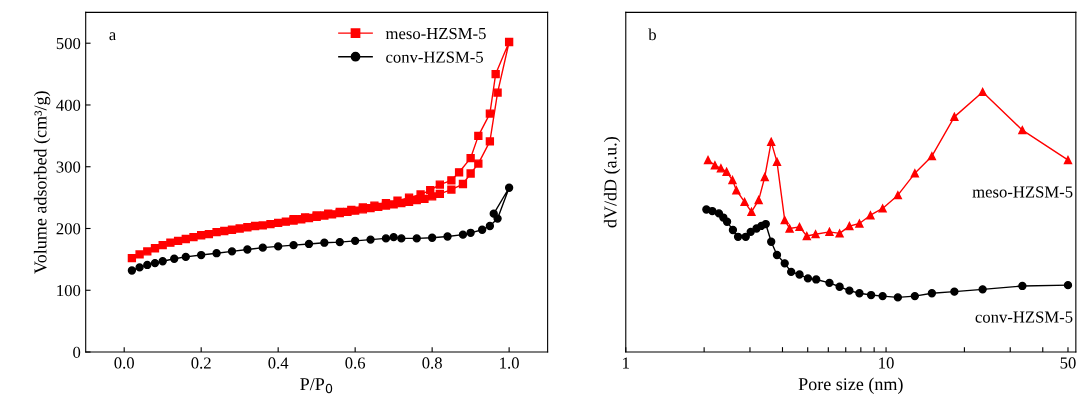 The width and height of the screenshot is (1078, 411). What do you see at coordinates (68, 43) in the screenshot?
I see `y-tick-label: 500` at bounding box center [68, 43].